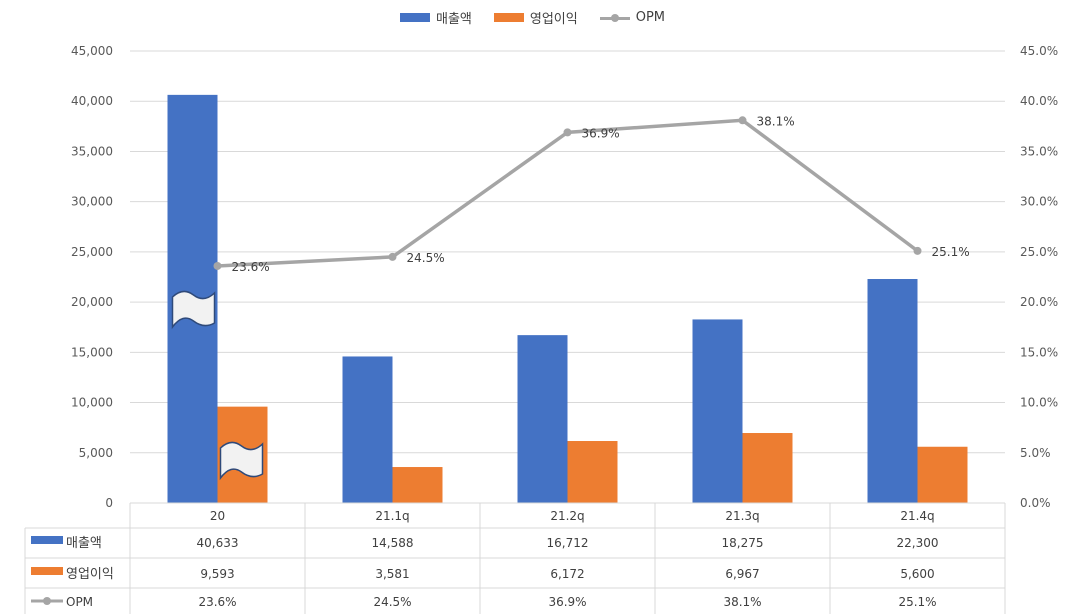 The width and height of the screenshot is (1065, 614). What do you see at coordinates (414, 17) in the screenshot?
I see `legend-swatch-sales` at bounding box center [414, 17].